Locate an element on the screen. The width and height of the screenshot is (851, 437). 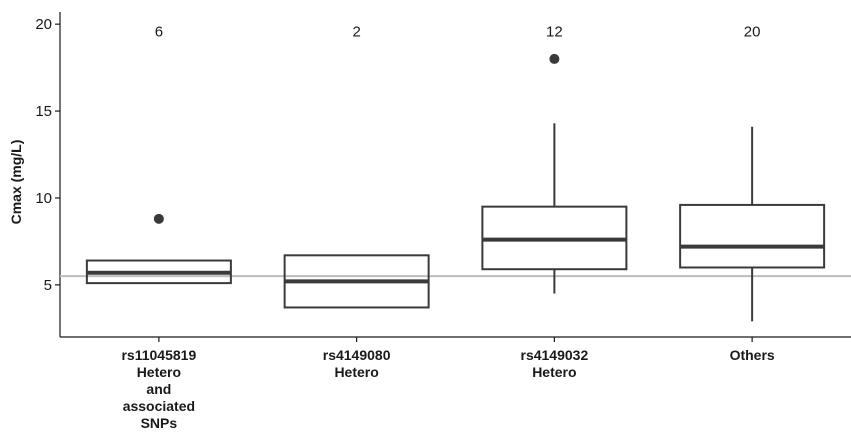
box-iqr is located at coordinates (752, 236).